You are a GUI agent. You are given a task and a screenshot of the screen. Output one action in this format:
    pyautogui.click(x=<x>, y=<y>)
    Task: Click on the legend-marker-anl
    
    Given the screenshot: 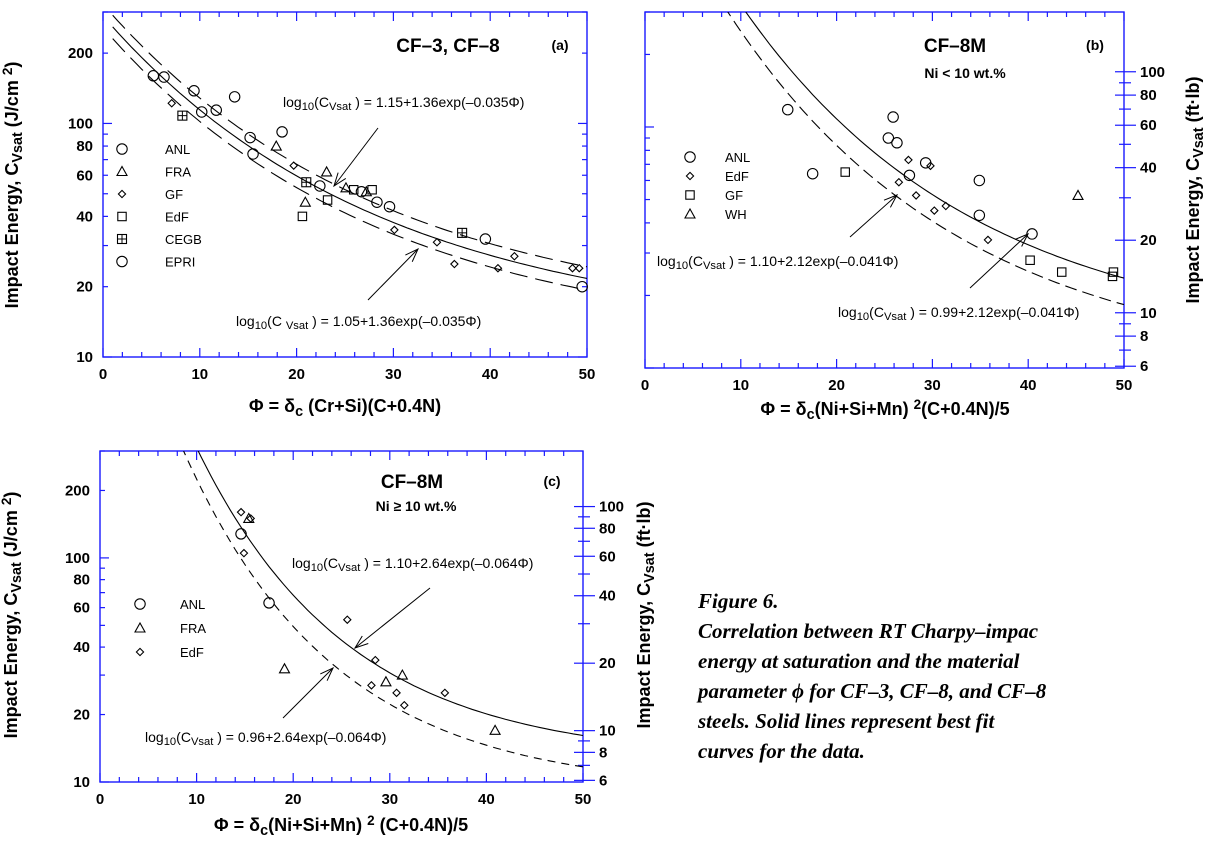 What is the action you would take?
    pyautogui.click(x=690, y=157)
    